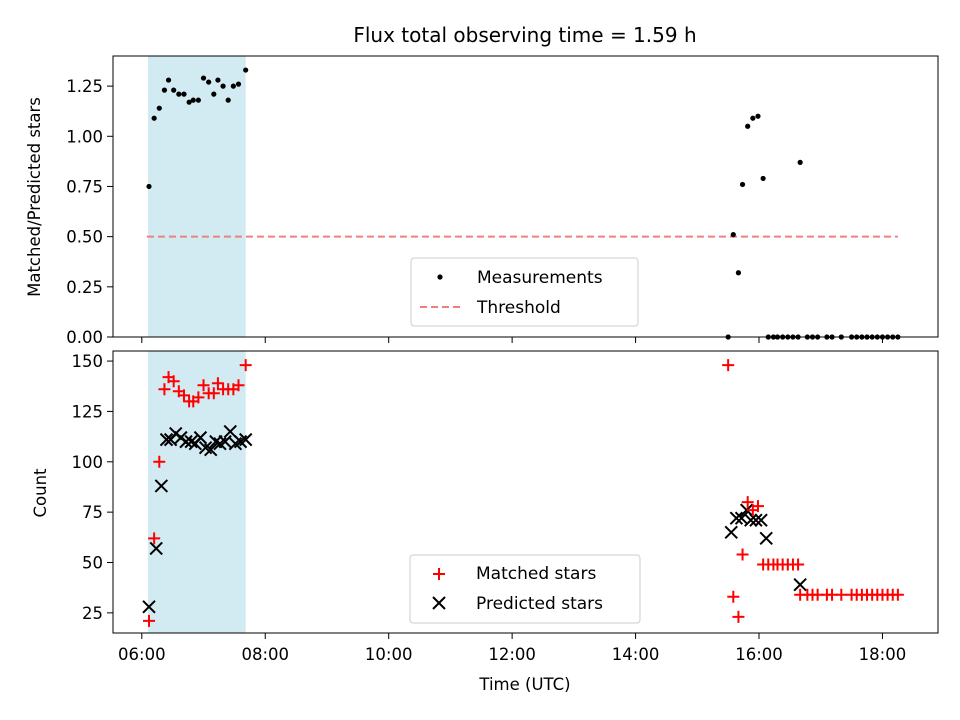  I want to click on legend-matched-label: Matched stars, so click(536, 574).